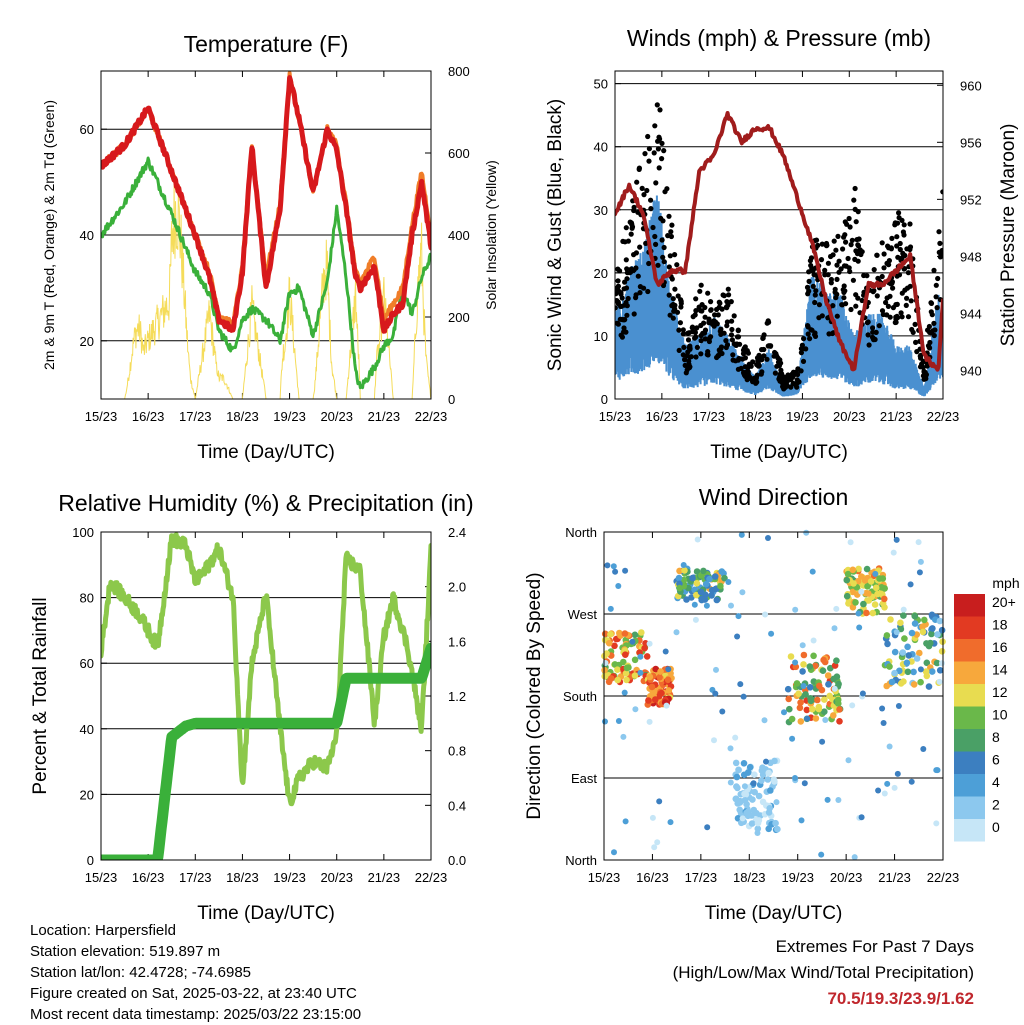  Describe the element at coordinates (969, 807) in the screenshot. I see `legend-swatch` at that location.